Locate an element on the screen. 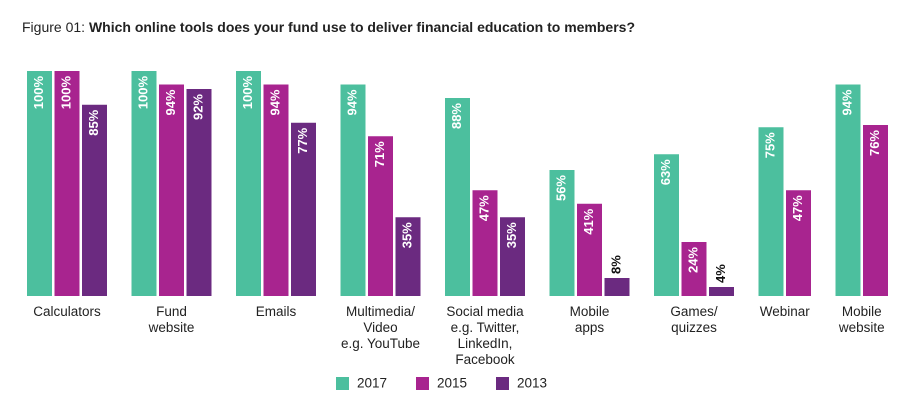 This screenshot has height=412, width=920. value-label: 85% is located at coordinates (93, 122).